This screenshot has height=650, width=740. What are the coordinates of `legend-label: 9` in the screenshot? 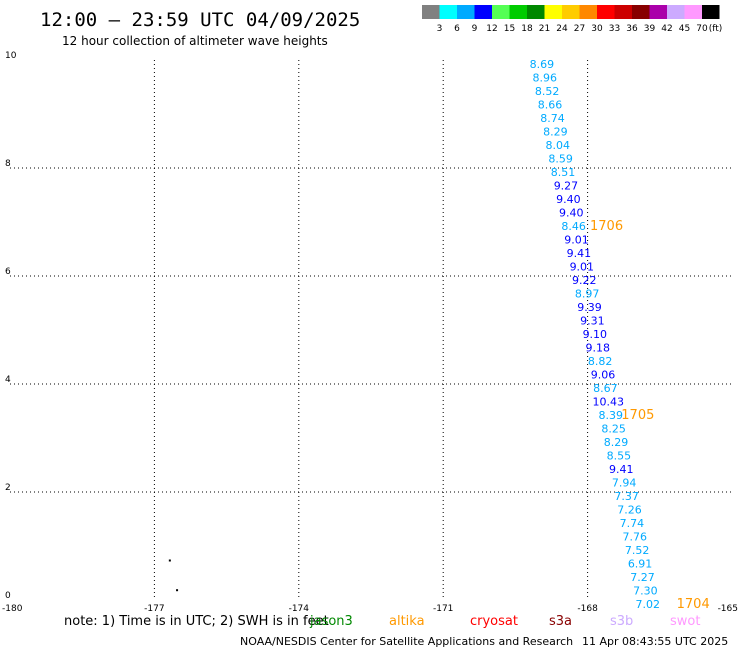 It's located at (475, 29).